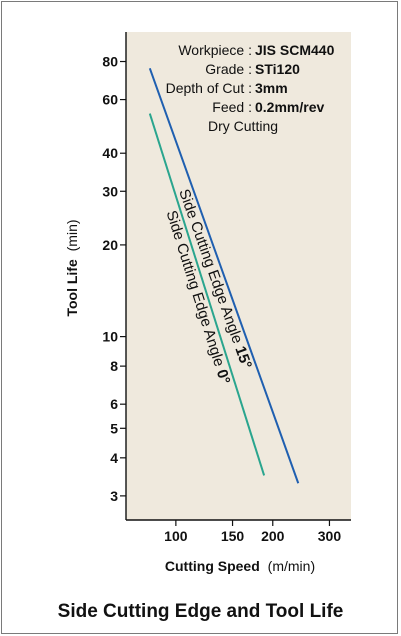 This screenshot has height=636, width=401. I want to click on y-tick-label: 80, so click(110, 62).